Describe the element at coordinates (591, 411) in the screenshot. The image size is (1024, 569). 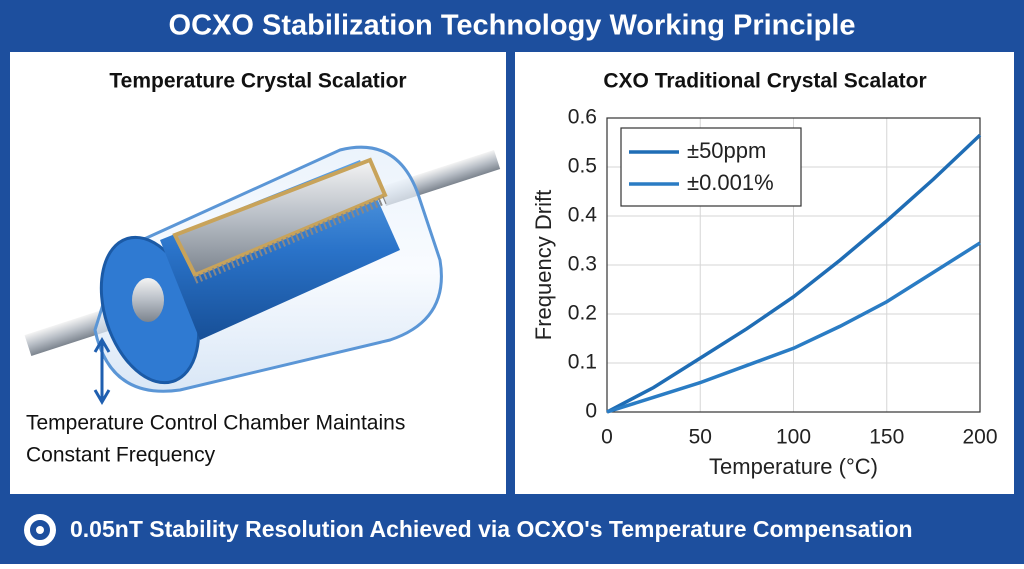
I see `y-tick-label: 0` at that location.